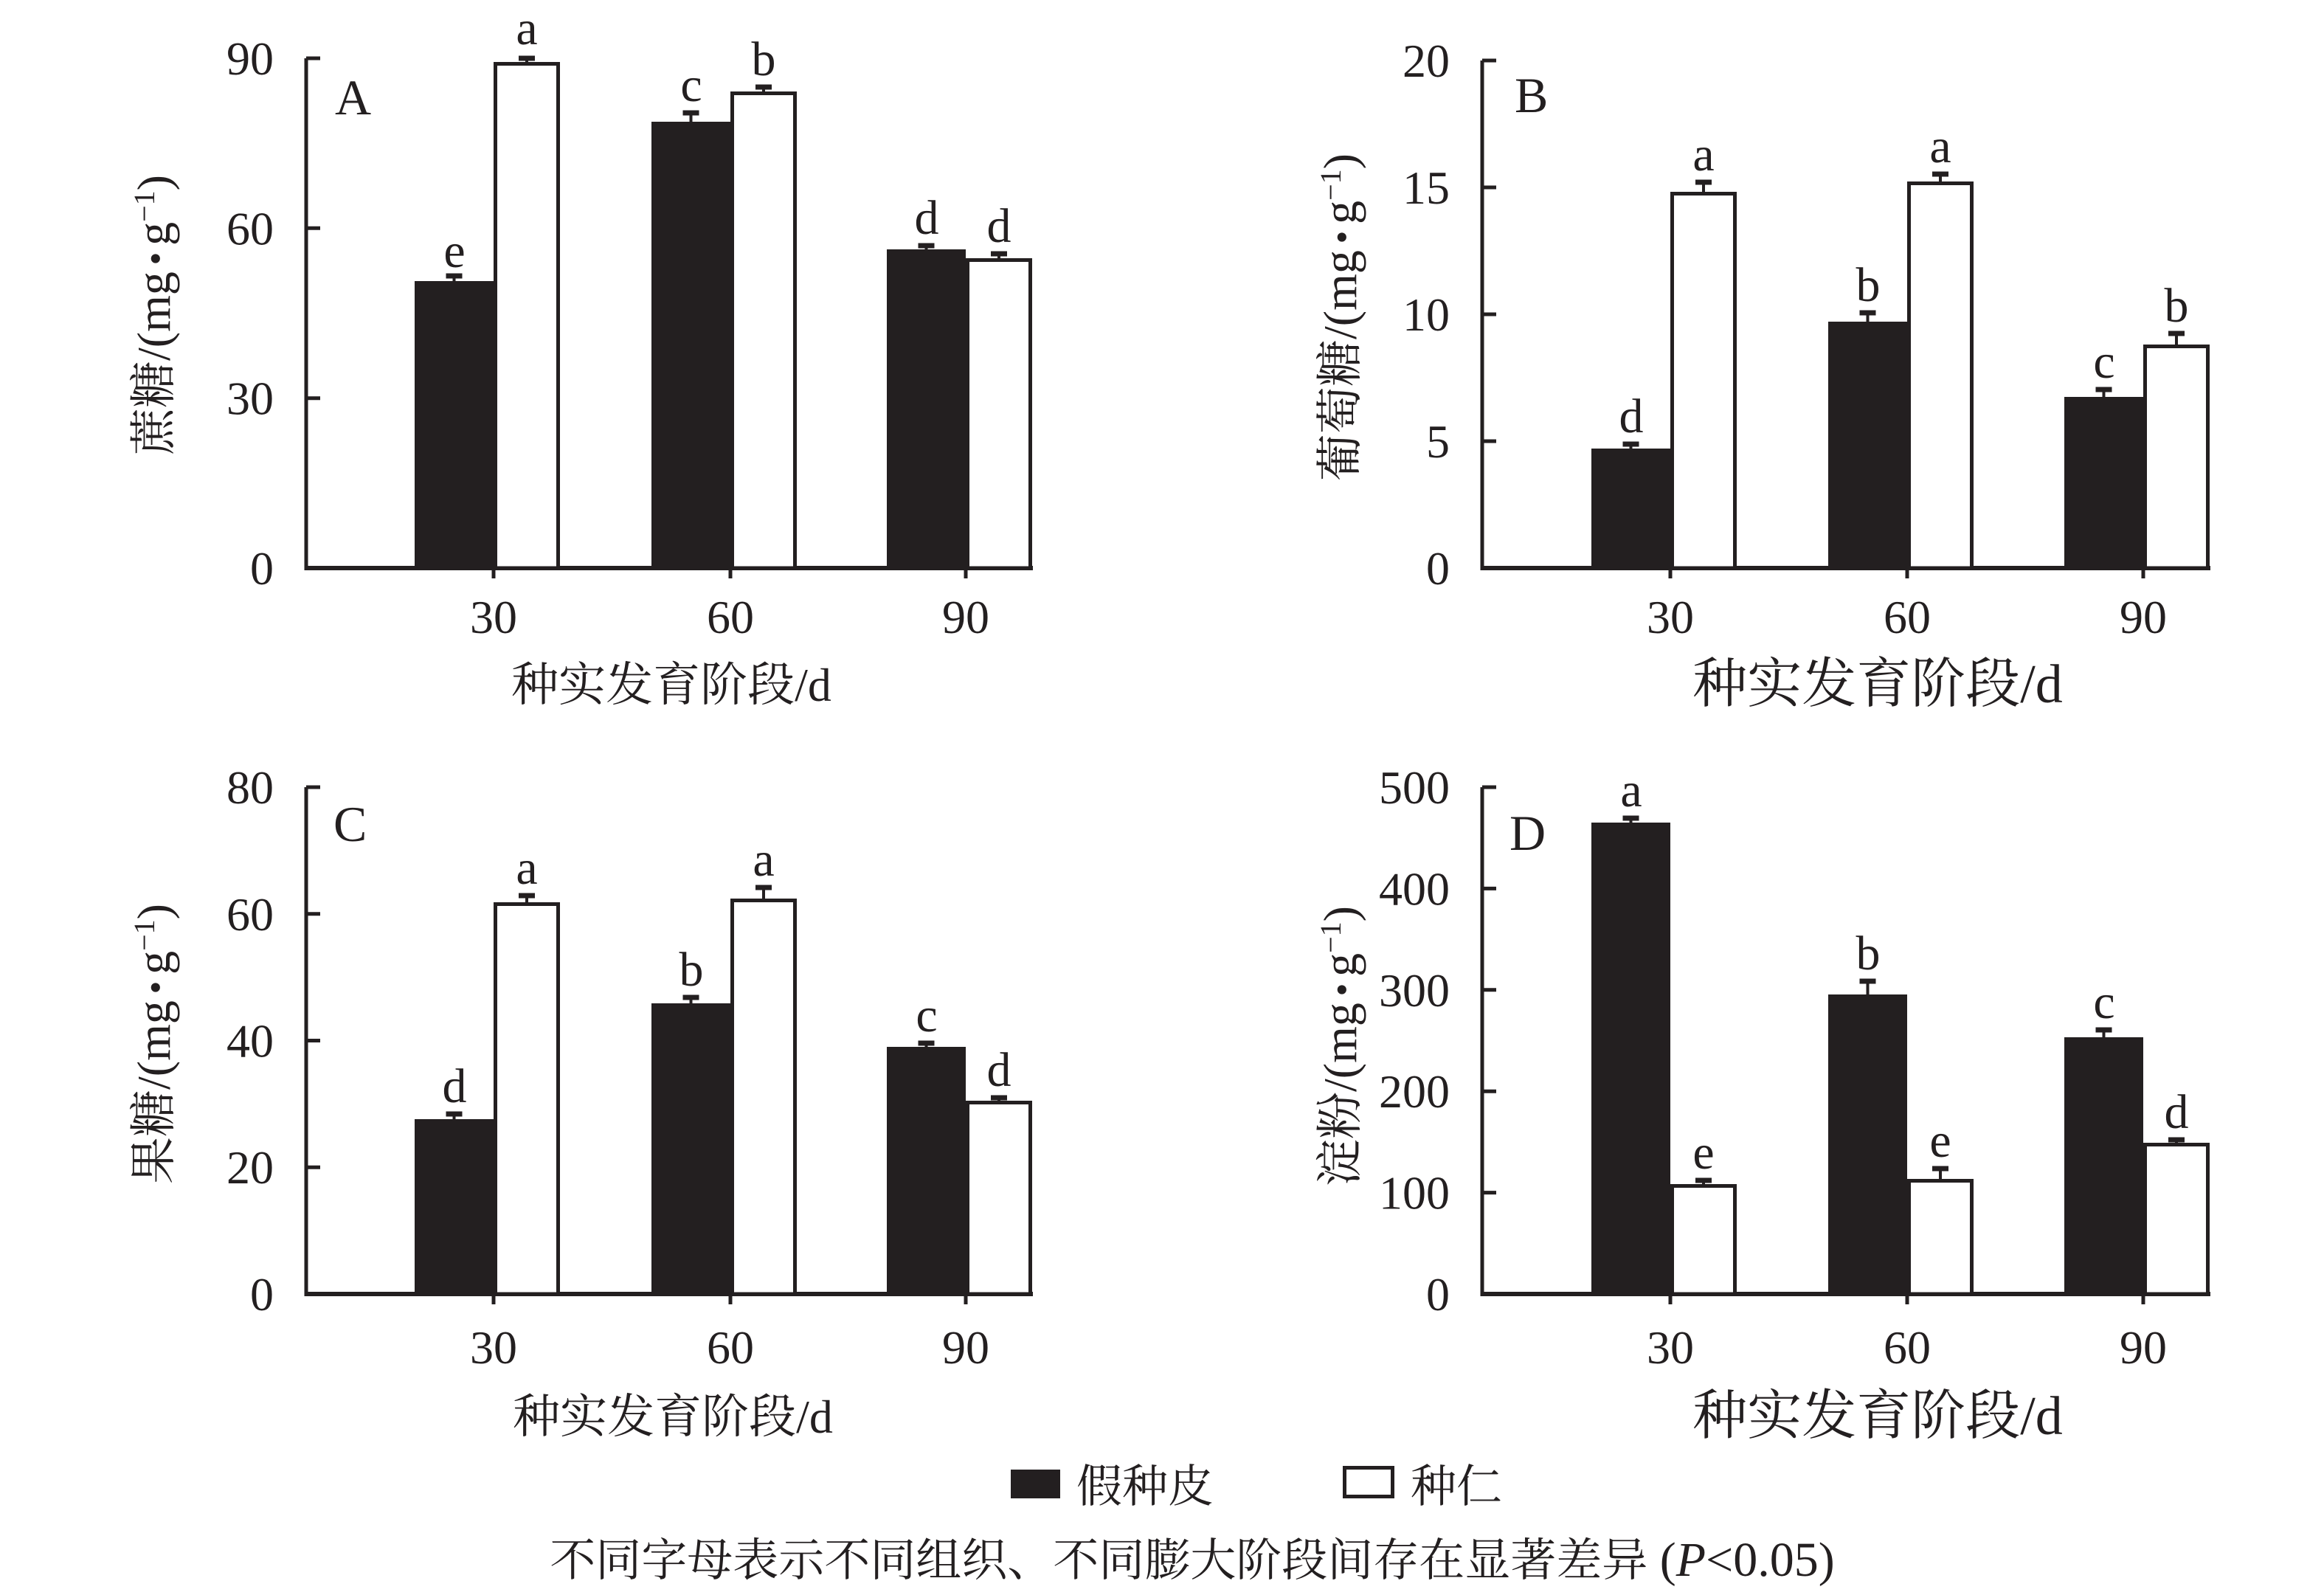  Describe the element at coordinates (1527, 833) in the screenshot. I see `svg-text: D` at that location.